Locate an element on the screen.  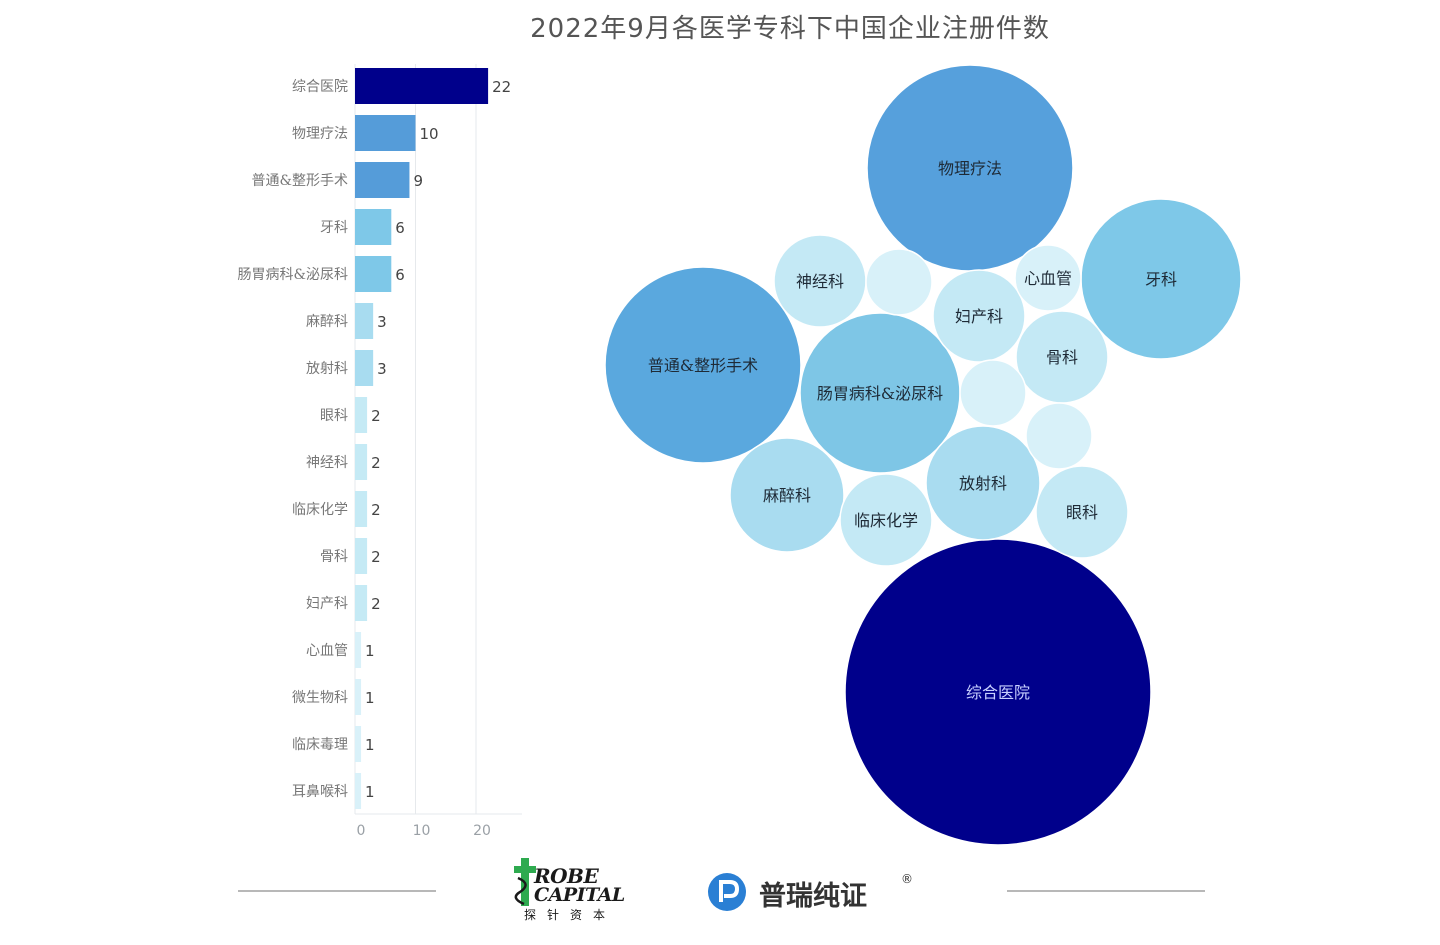
footer-divider-right is located at coordinates (1106, 891).